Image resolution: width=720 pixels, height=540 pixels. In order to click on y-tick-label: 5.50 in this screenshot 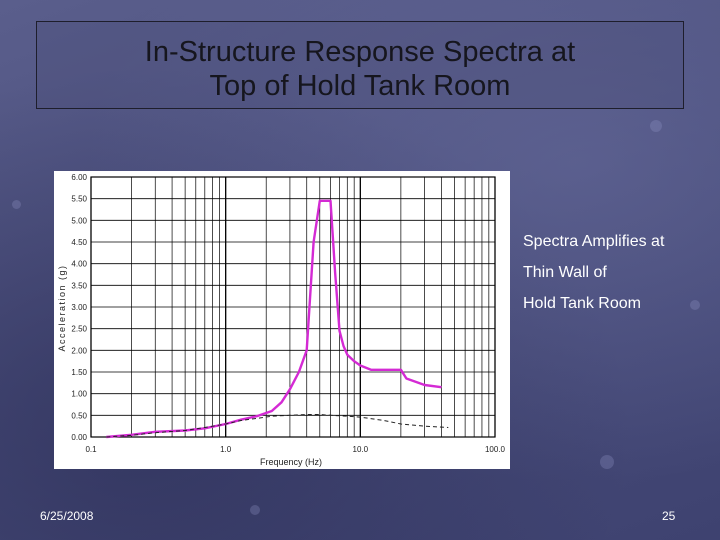, I will do `click(79, 199)`.